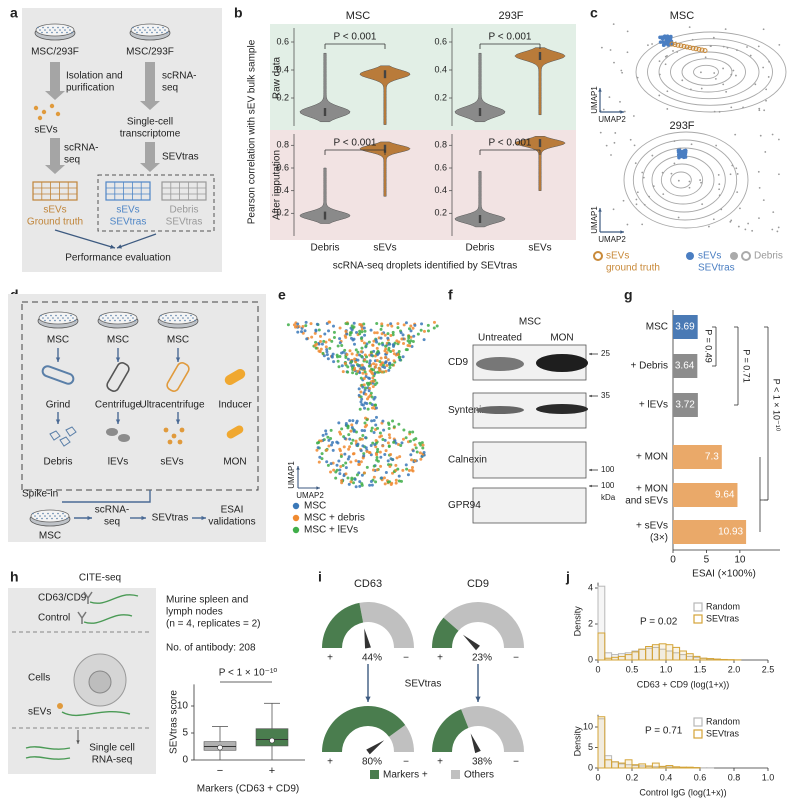 The width and height of the screenshot is (792, 799). Describe the element at coordinates (768, 256) in the screenshot. I see `label: Debris` at that location.